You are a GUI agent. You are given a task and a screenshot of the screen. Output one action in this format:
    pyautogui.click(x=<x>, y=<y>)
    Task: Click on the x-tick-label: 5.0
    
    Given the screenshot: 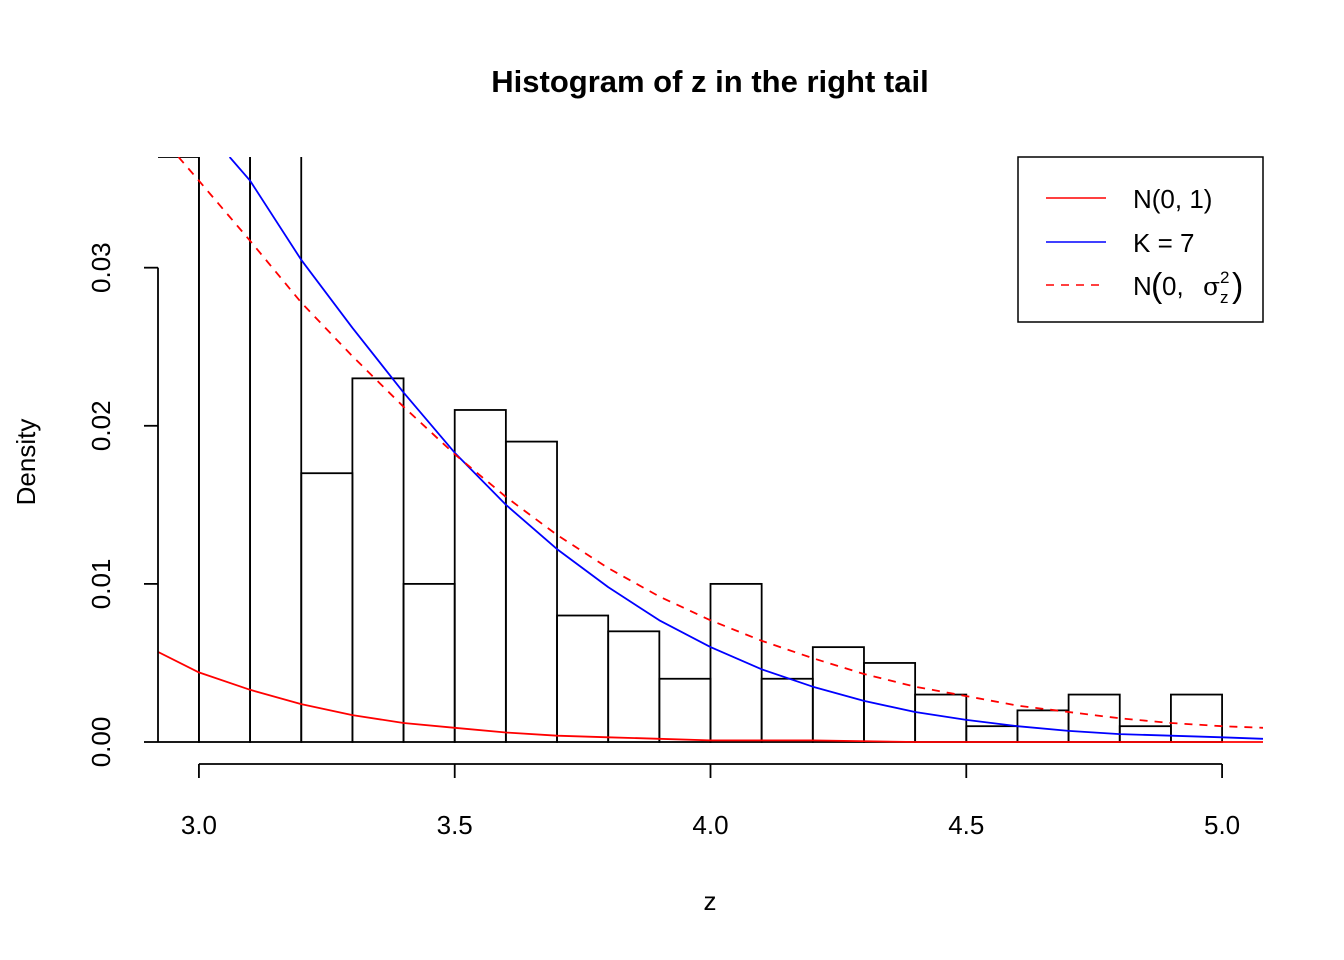 What is the action you would take?
    pyautogui.click(x=1222, y=825)
    